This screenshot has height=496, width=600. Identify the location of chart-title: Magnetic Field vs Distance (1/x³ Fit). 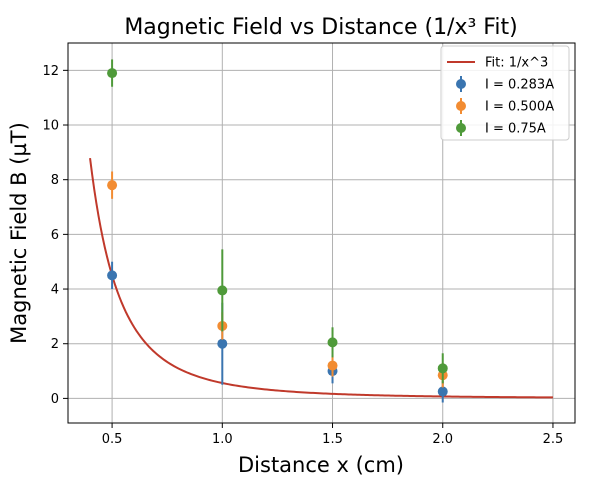
(320, 27).